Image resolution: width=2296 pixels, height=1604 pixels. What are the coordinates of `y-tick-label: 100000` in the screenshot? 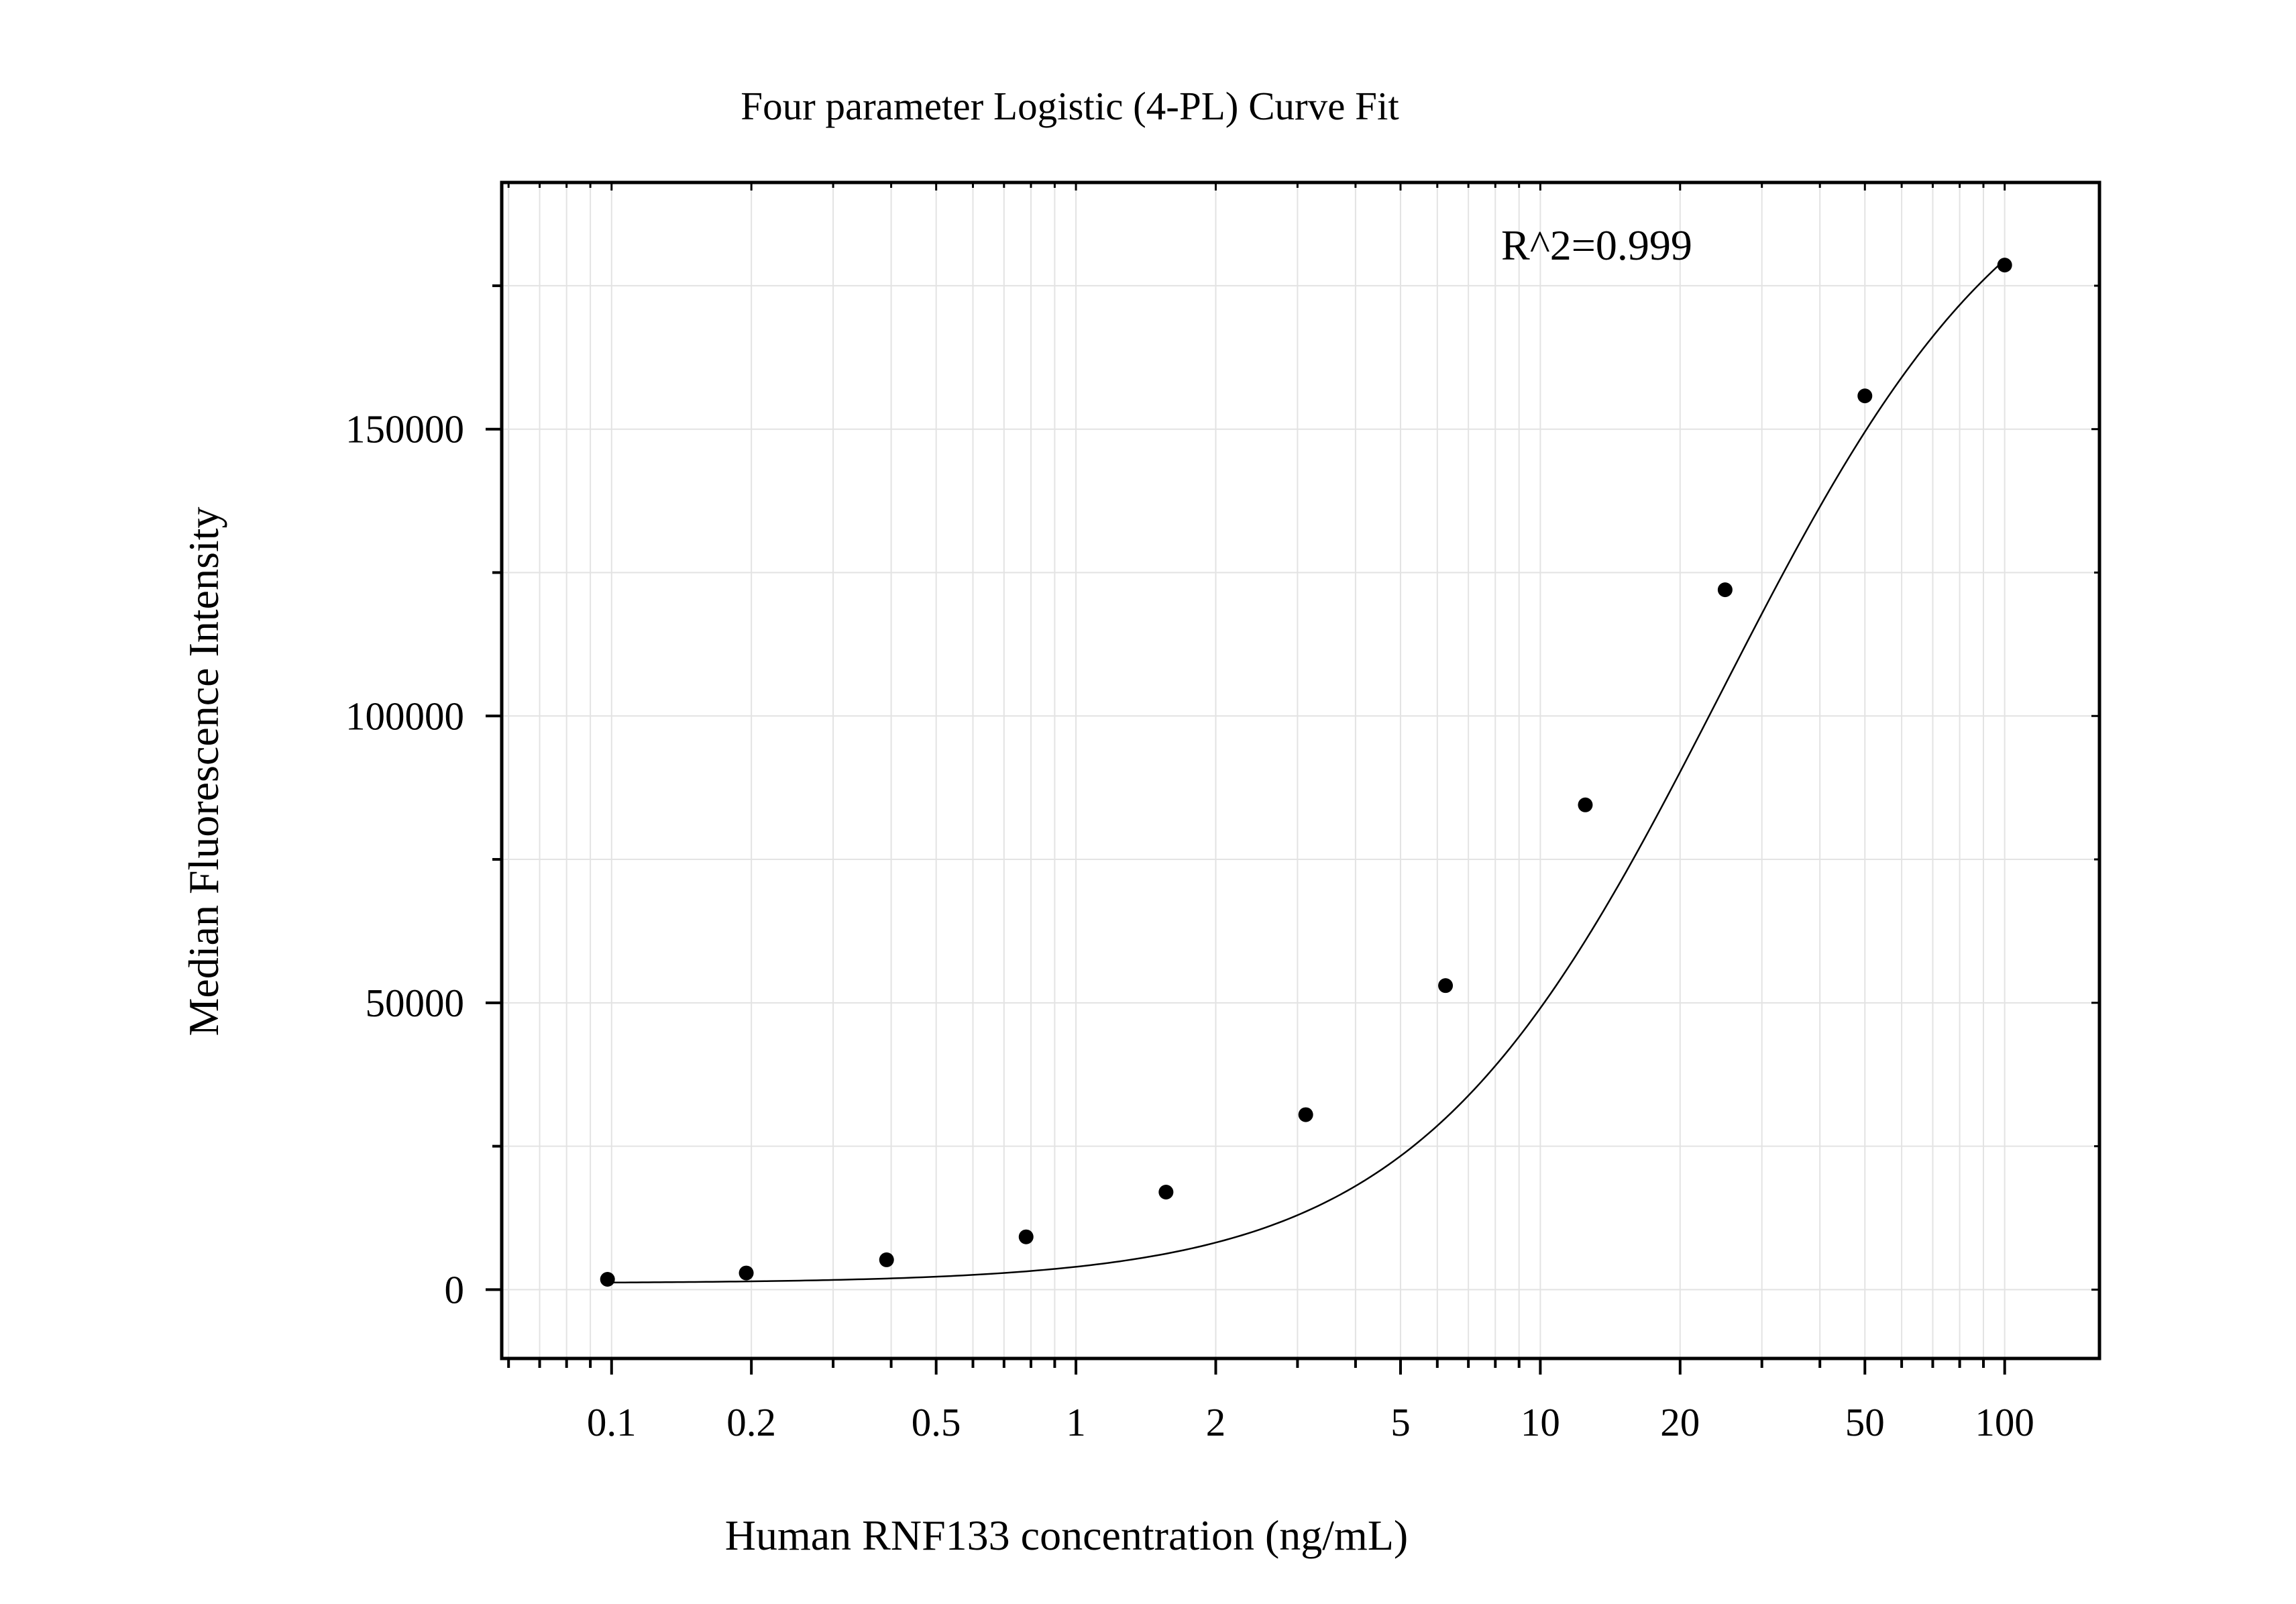 It's located at (404, 716).